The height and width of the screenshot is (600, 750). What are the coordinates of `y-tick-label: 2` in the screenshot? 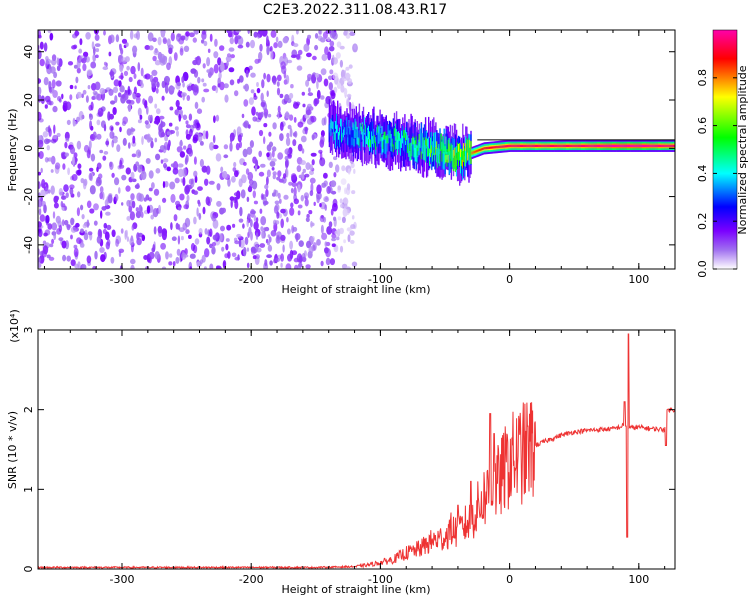 It's located at (28, 409).